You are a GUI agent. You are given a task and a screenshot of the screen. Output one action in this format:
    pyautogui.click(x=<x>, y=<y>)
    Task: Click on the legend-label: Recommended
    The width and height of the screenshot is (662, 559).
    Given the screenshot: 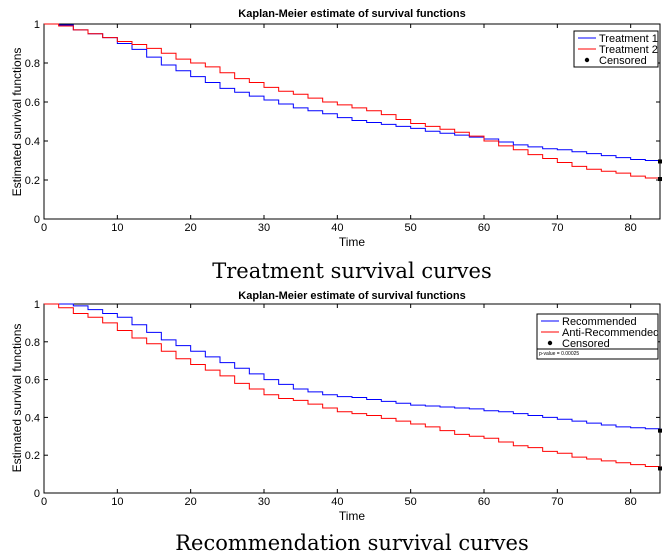 What is the action you would take?
    pyautogui.click(x=599, y=322)
    